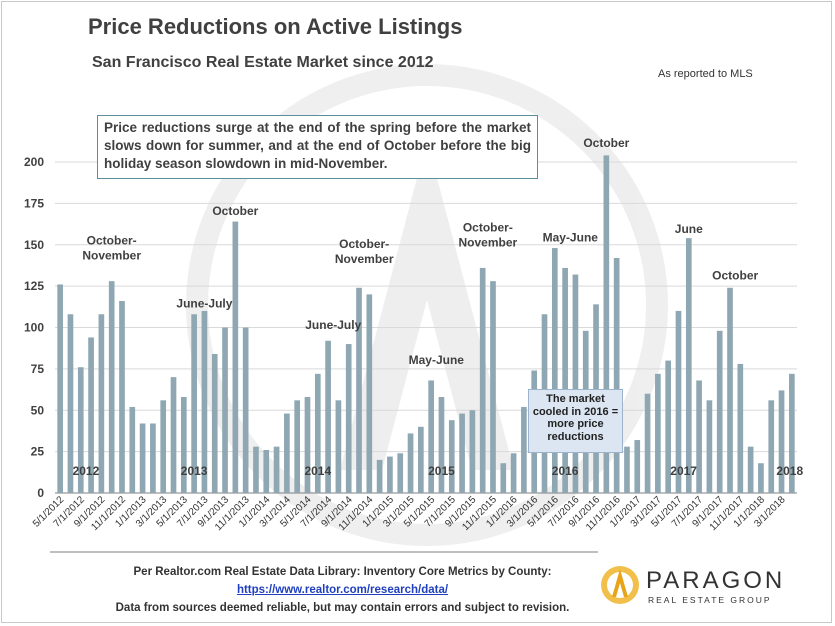  Describe the element at coordinates (705, 74) in the screenshot. I see `reported-note: As reported to MLS` at that location.